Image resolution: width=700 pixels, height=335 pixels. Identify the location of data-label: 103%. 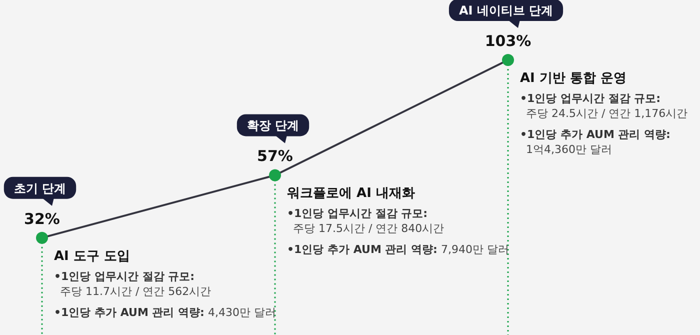
(508, 41).